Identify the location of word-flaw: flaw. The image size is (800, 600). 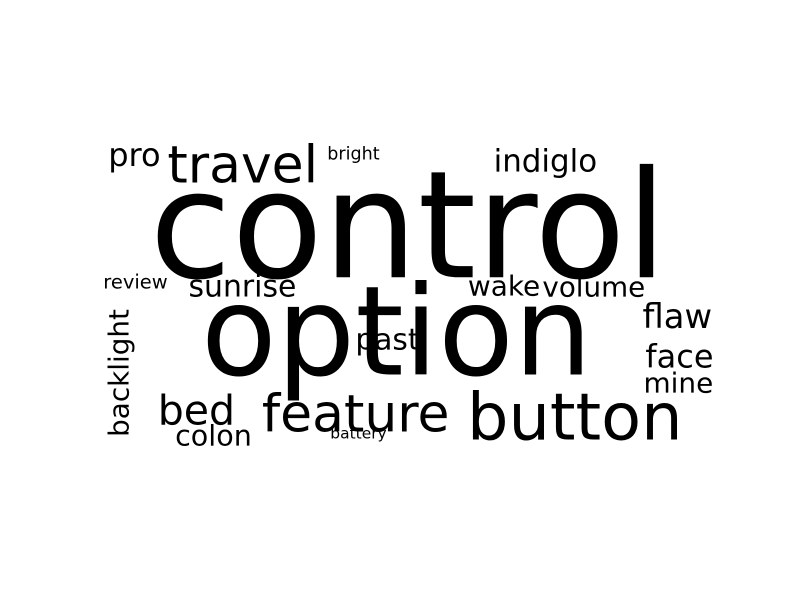
(677, 317).